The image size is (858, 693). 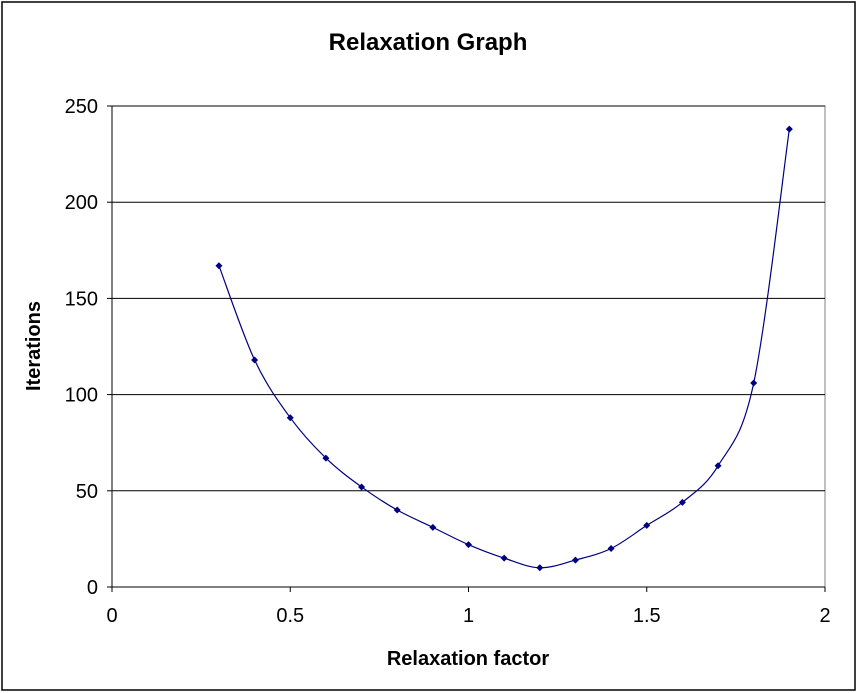 What do you see at coordinates (290, 616) in the screenshot?
I see `x-tick-label: 0.5` at bounding box center [290, 616].